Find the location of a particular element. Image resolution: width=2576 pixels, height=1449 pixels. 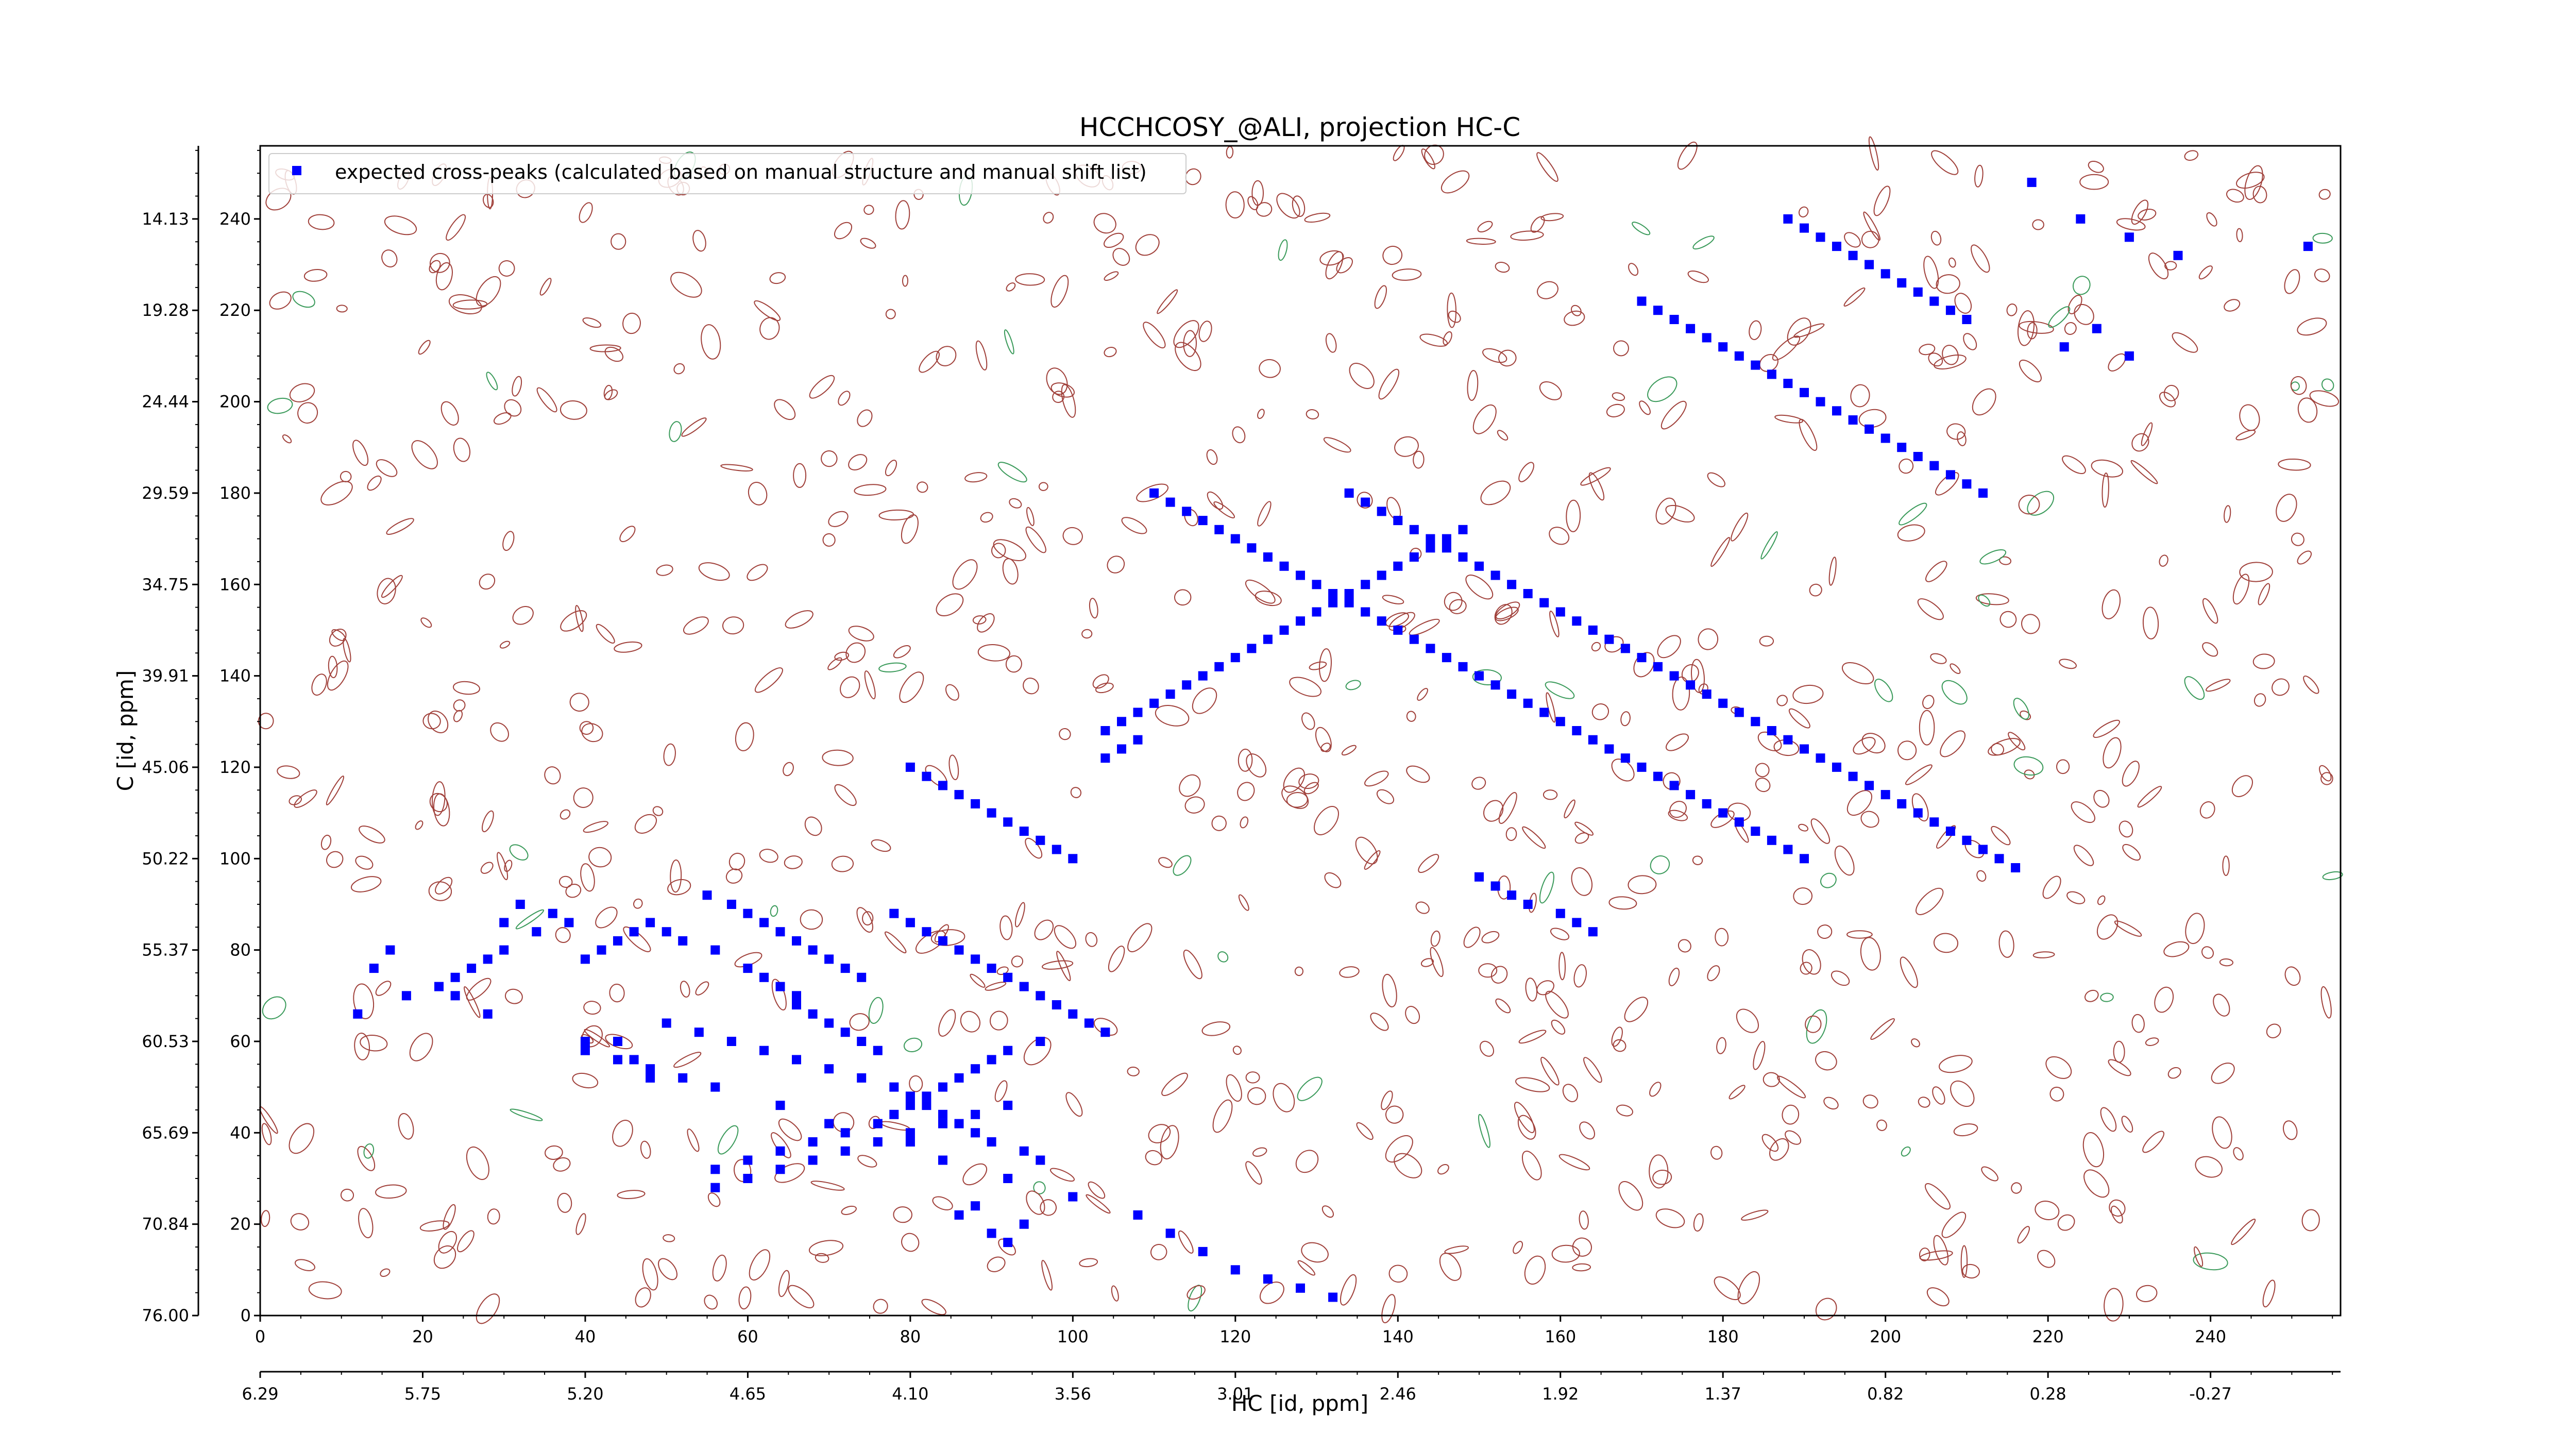

y-ppm-tick-label: 55.37 is located at coordinates (165, 950).